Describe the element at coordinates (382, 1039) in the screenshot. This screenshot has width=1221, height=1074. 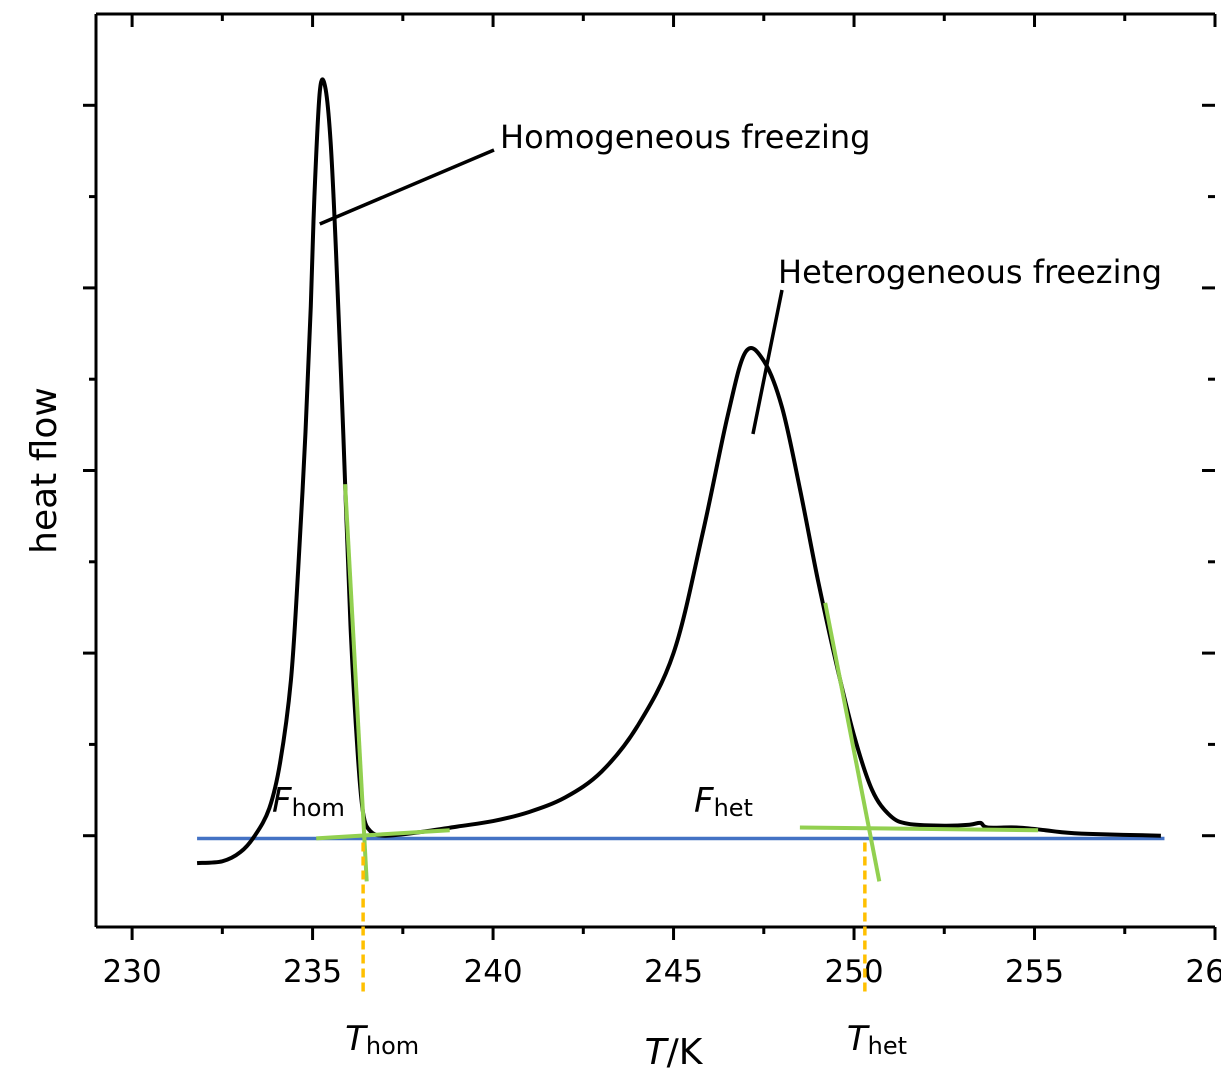
I see `onset-label: Thom` at that location.